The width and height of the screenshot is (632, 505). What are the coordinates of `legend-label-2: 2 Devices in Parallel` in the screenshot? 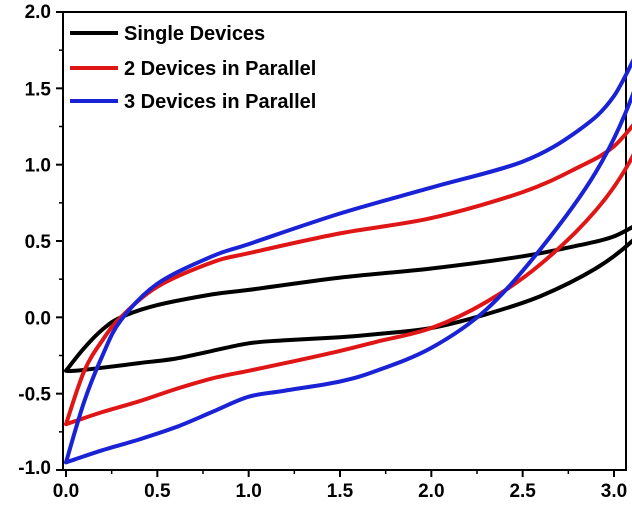 It's located at (220, 69).